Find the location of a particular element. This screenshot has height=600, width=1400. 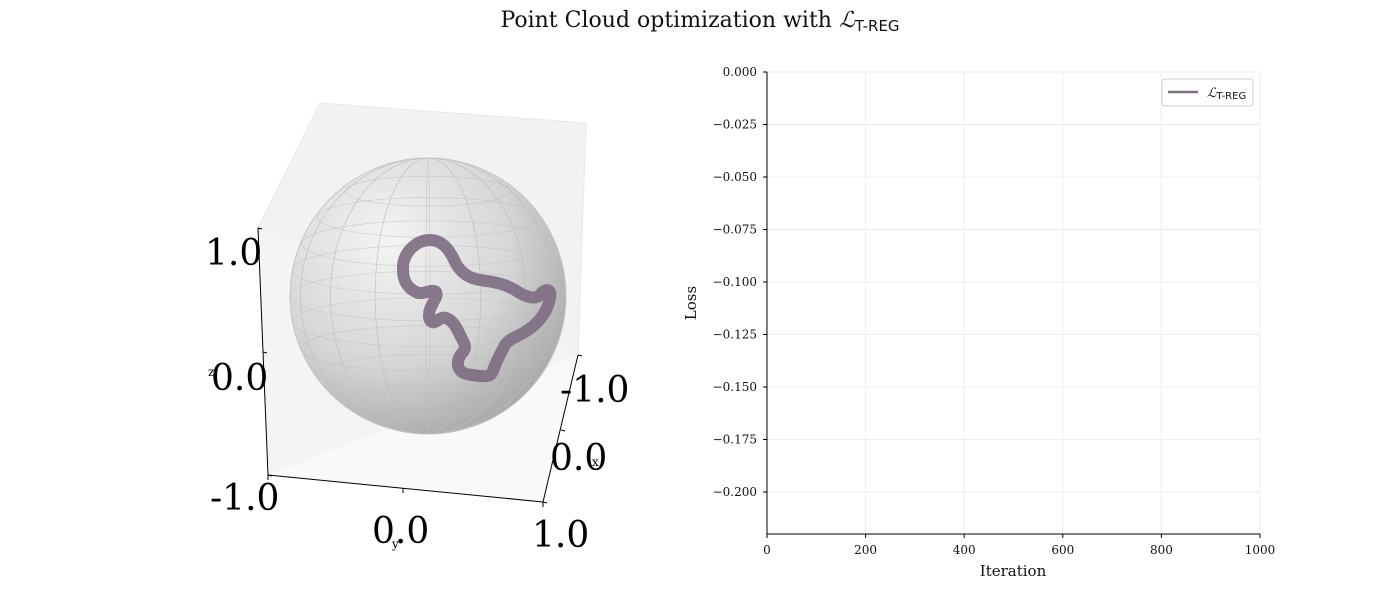

y-tick-label: −0.150 is located at coordinates (735, 387).